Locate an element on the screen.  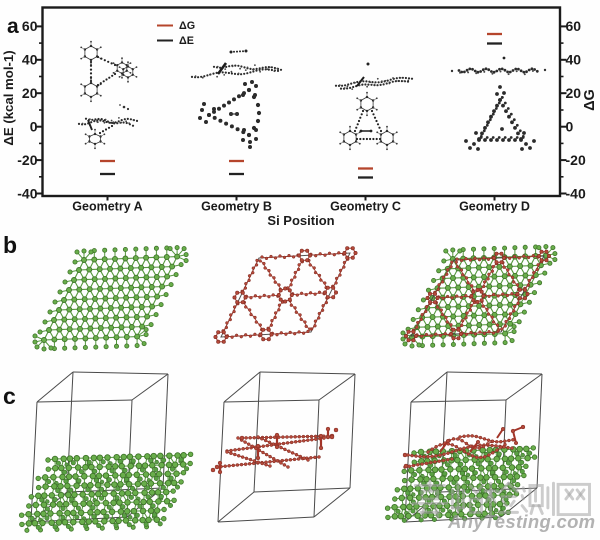
svg-text: c is located at coordinates (9, 396).